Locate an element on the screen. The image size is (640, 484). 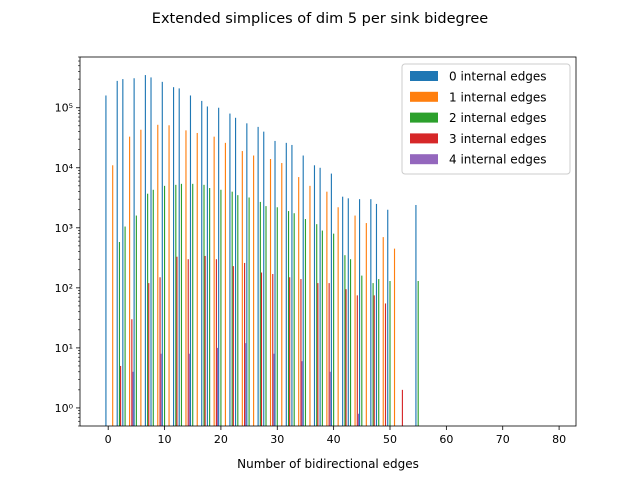
legend-label: 4 internal edges is located at coordinates (498, 160).